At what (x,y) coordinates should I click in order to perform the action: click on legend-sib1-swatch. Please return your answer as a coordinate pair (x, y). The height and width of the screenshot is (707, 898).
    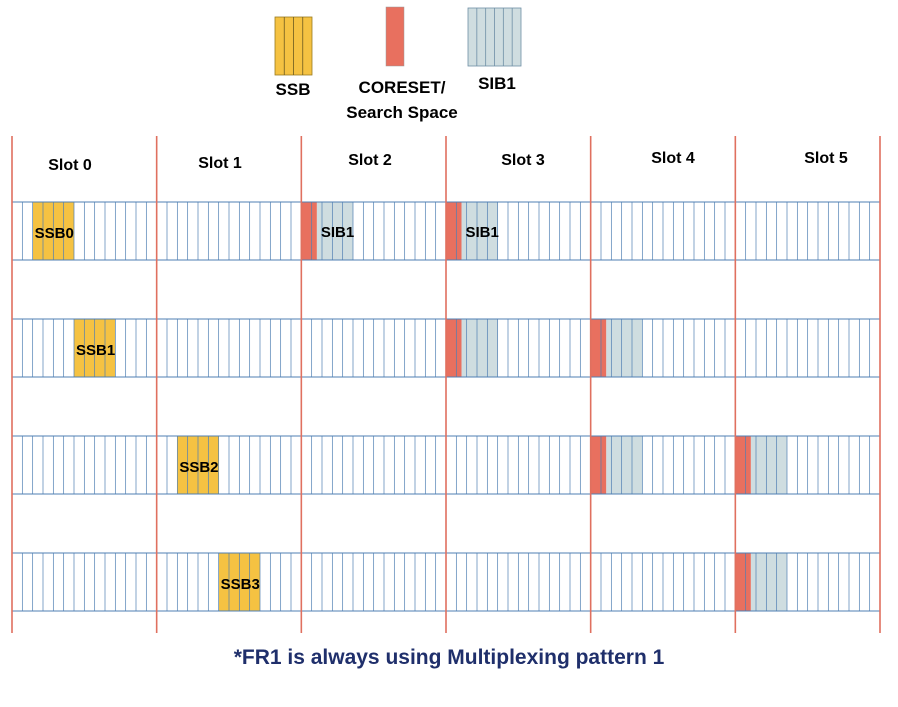
    Looking at the image, I should click on (494, 37).